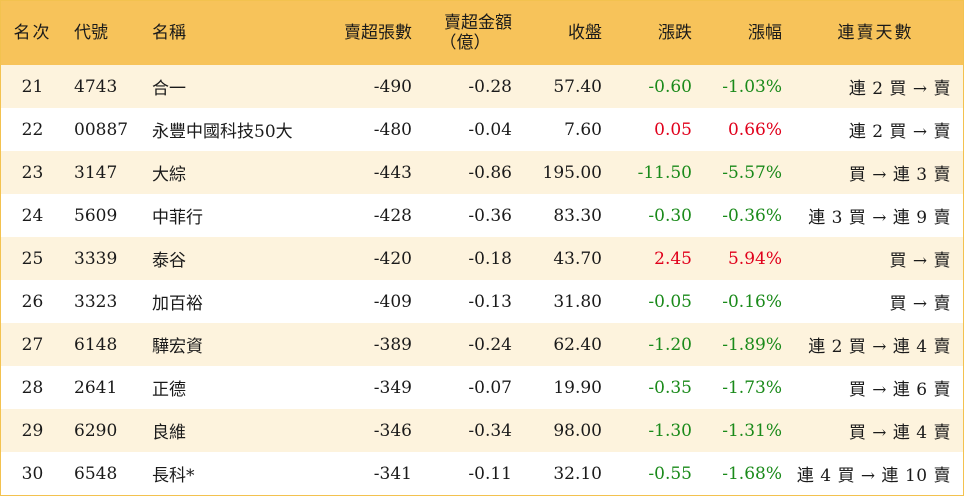  Describe the element at coordinates (673, 258) in the screenshot. I see `cell-change: 2.45` at that location.